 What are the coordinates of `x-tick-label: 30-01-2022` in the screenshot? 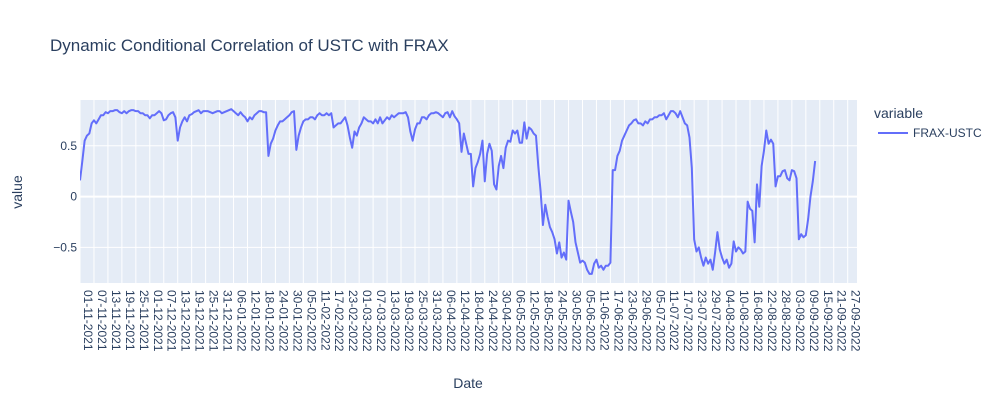 It's located at (297, 321).